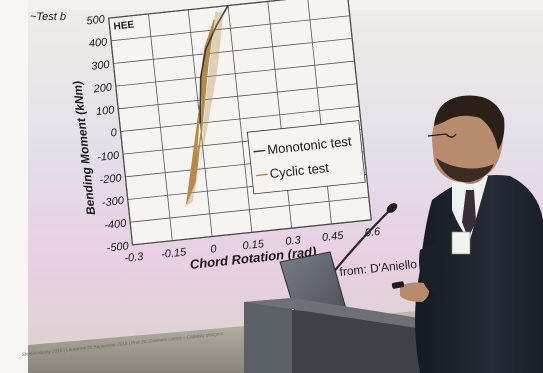  What do you see at coordinates (415, 292) in the screenshot?
I see `speaker-hand` at bounding box center [415, 292].